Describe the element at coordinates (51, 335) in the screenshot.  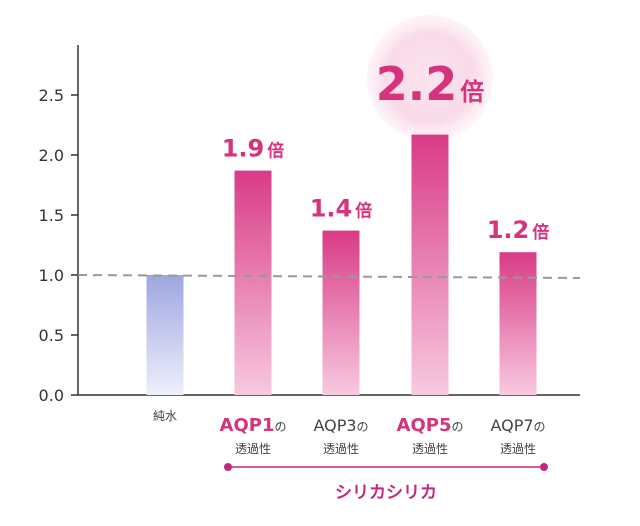
I see `y-tick-label: 0.5` at that location.